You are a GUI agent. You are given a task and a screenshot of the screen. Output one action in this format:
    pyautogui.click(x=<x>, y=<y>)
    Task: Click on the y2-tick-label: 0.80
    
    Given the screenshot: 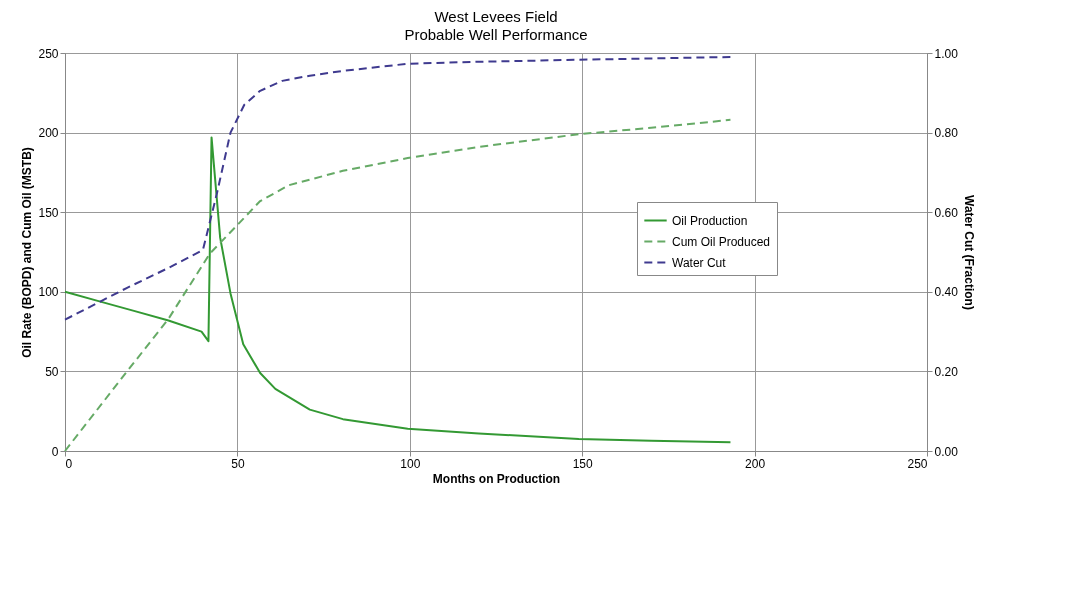 What is the action you would take?
    pyautogui.click(x=946, y=133)
    